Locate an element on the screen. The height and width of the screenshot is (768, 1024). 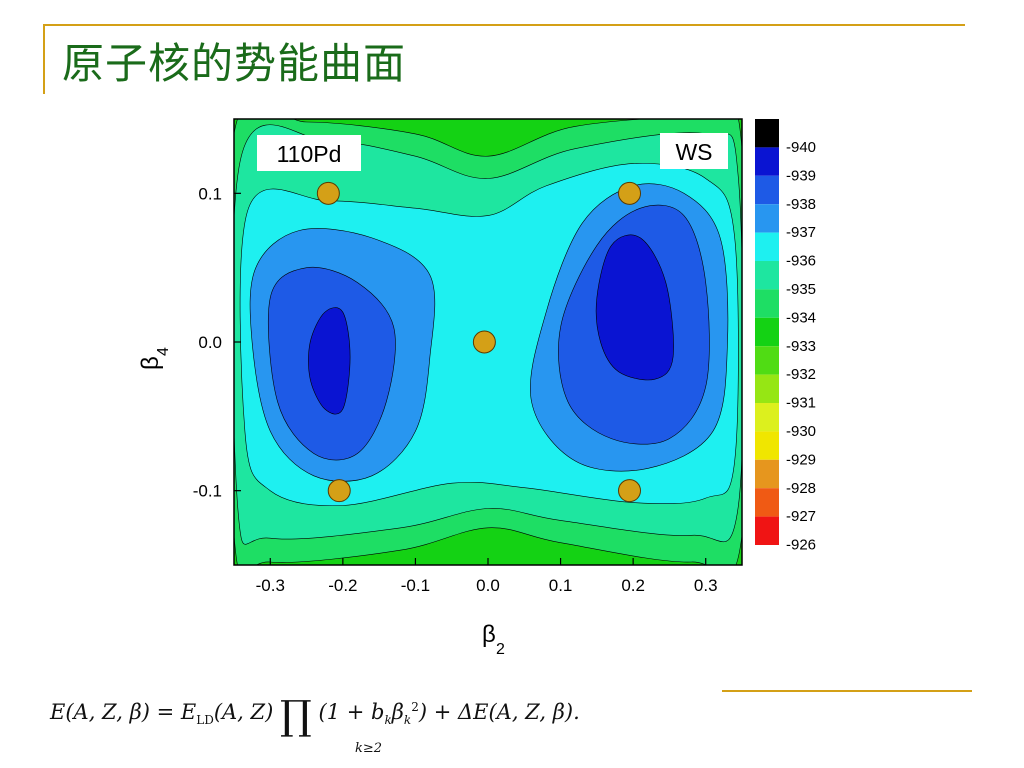
colorbar-label: -931 is located at coordinates (801, 403).